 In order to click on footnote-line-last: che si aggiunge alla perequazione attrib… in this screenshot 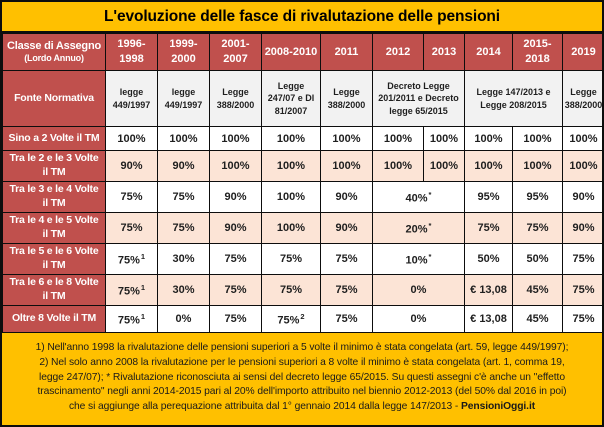, I will do `click(302, 406)`.